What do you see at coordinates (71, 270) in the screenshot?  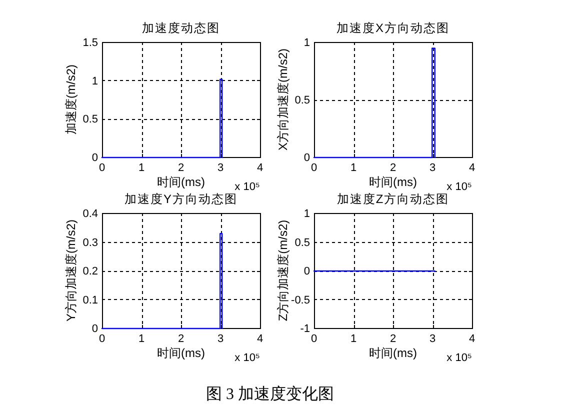 I see `y-axis-title: Y方向加速度(m/s2)` at bounding box center [71, 270].